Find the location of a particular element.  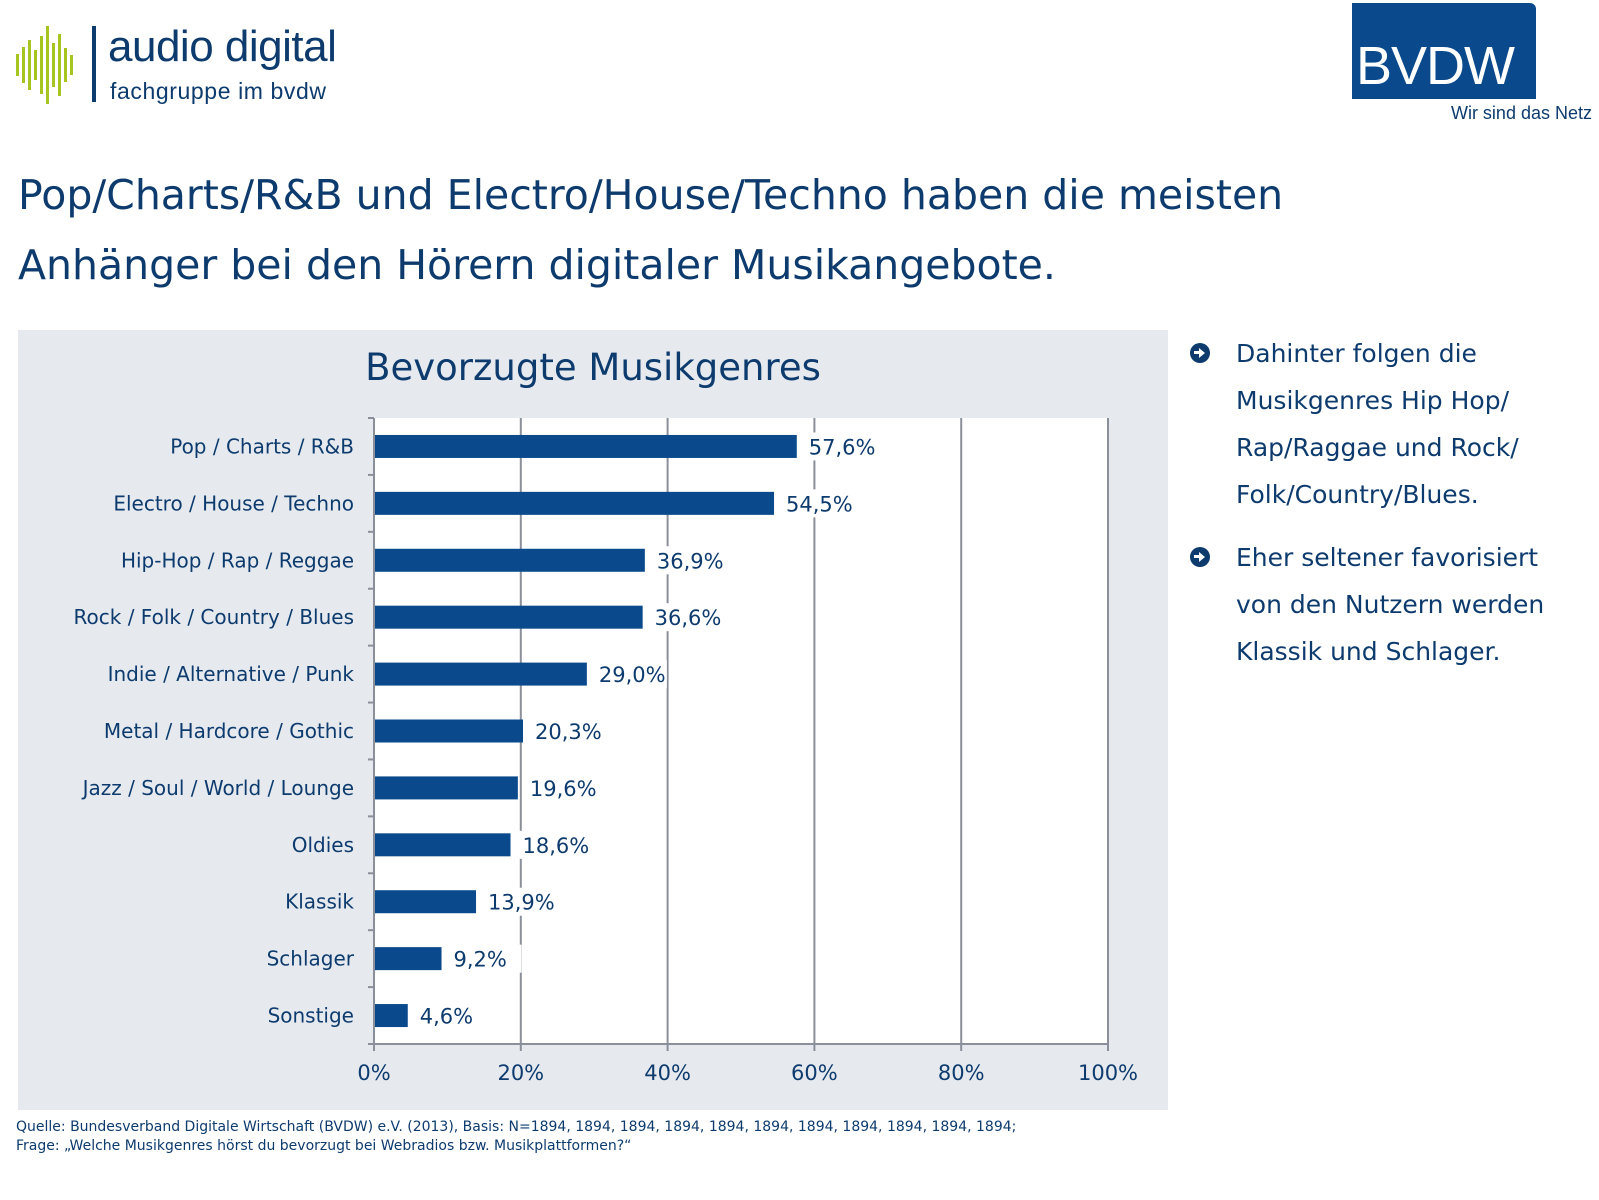

x-tick-label: 60% is located at coordinates (814, 1073).